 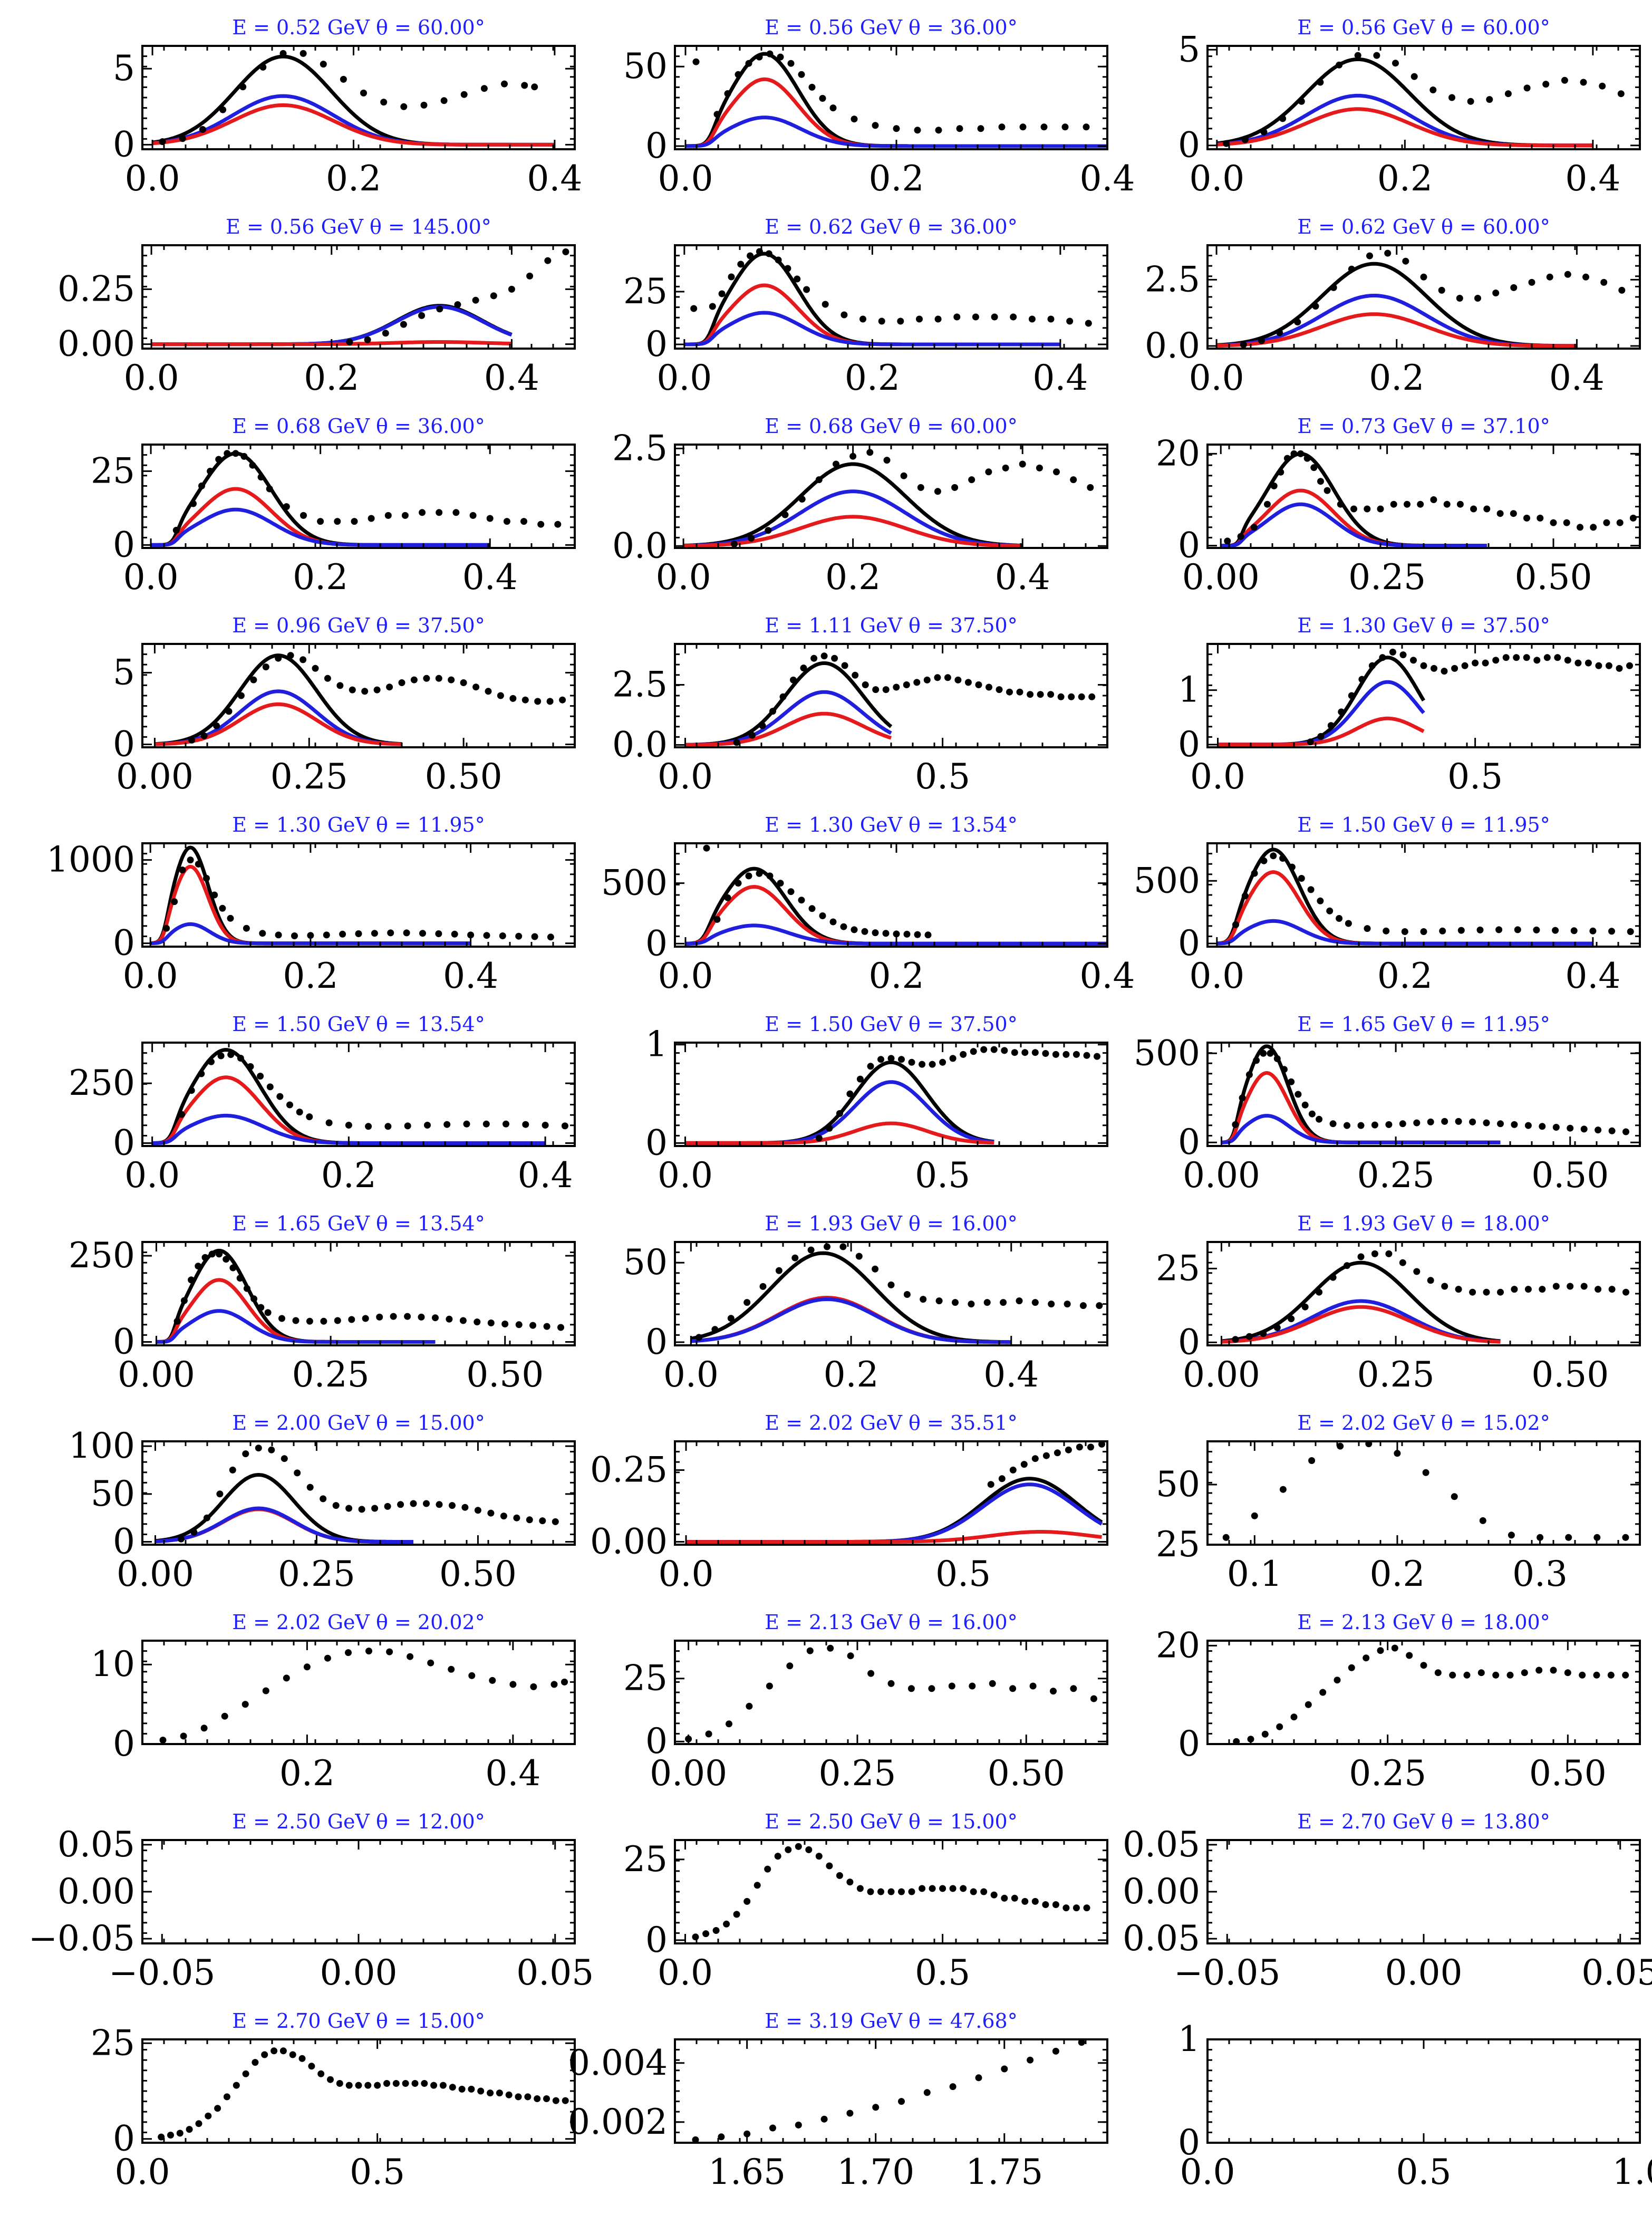 I want to click on y-tick-label: 250, so click(x=102, y=1256).